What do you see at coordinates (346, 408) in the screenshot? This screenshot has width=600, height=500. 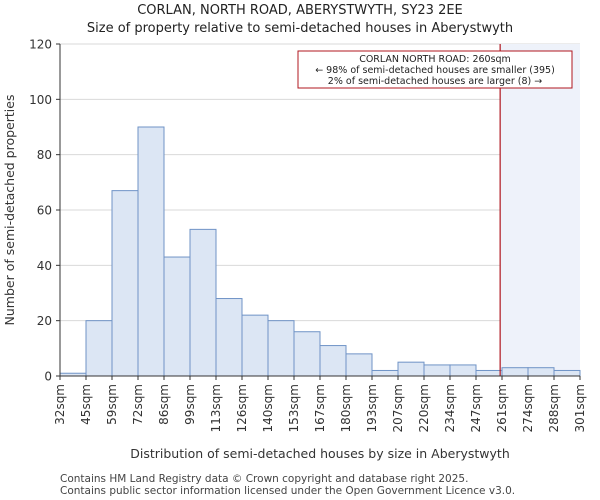 I see `x-tick-label: 180sqm` at bounding box center [346, 408].